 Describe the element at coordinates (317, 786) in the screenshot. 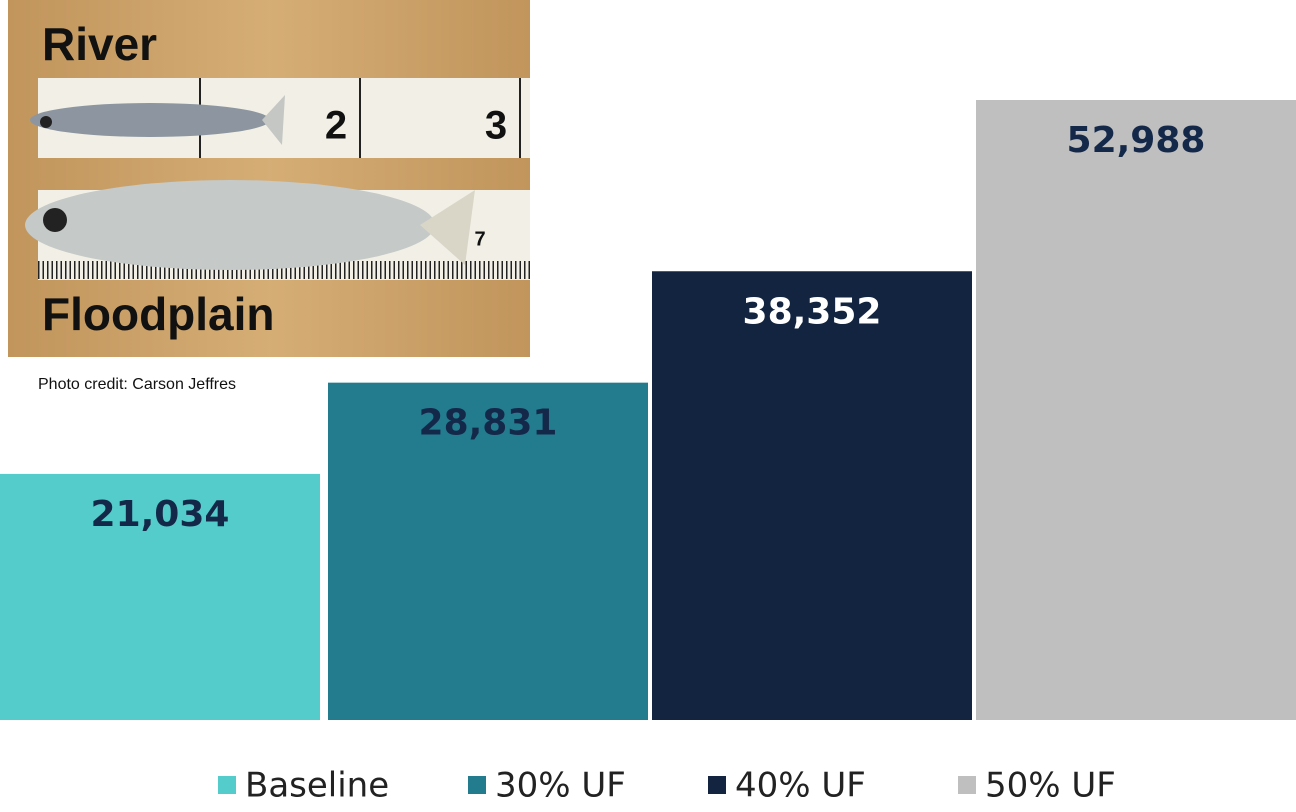

I see `legend-label: Baseline` at that location.